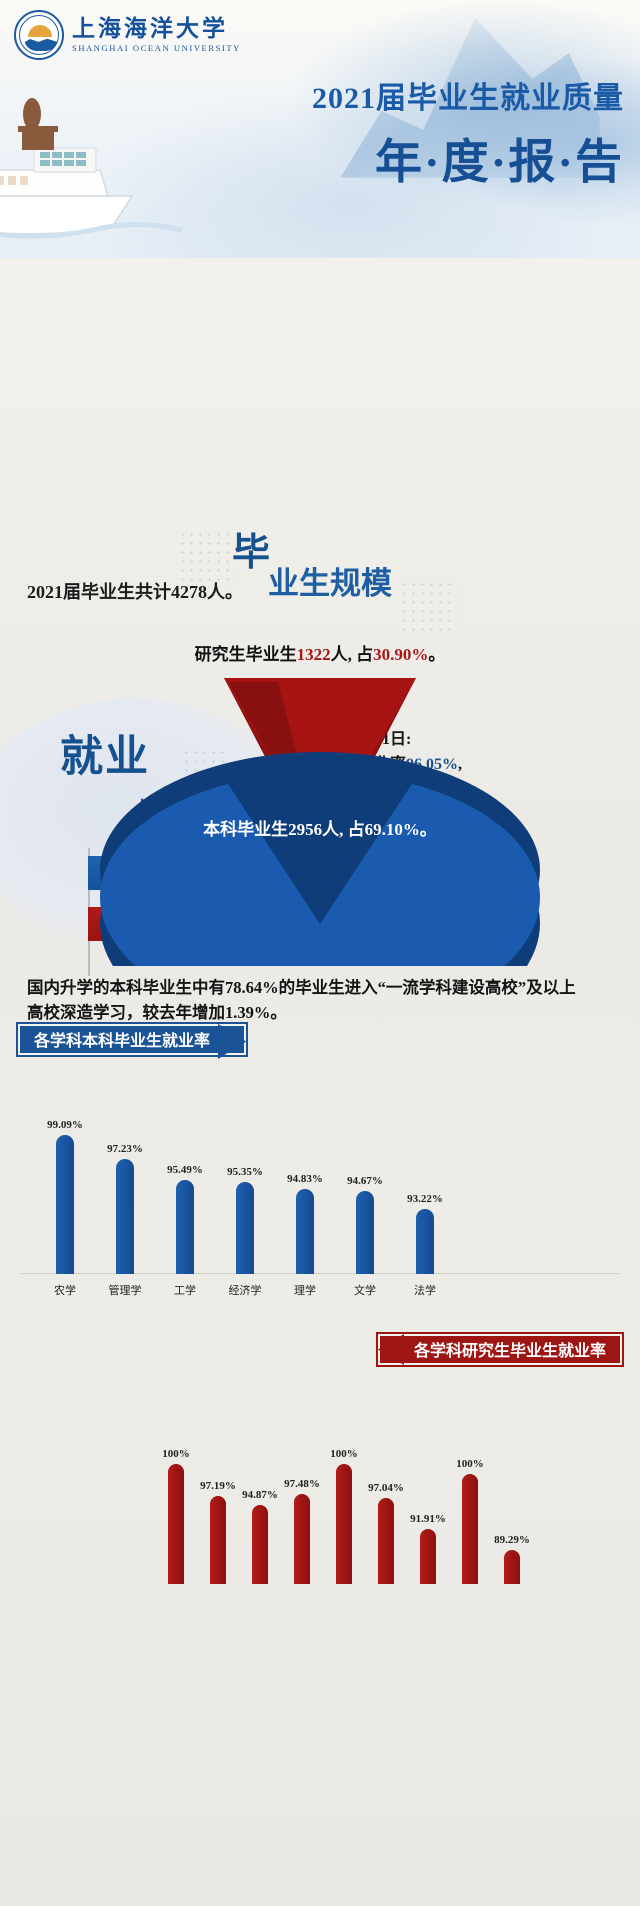  I want to click on column-bar: 97.19%, so click(218, 1532).